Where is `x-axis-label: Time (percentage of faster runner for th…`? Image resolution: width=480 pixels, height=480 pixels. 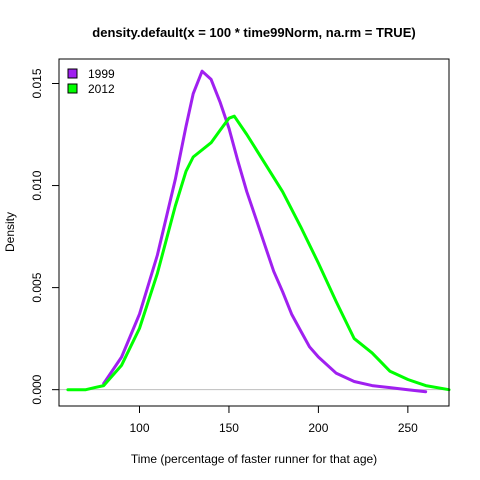
x-axis-label: Time (percentage of faster runner for th… is located at coordinates (254, 459).